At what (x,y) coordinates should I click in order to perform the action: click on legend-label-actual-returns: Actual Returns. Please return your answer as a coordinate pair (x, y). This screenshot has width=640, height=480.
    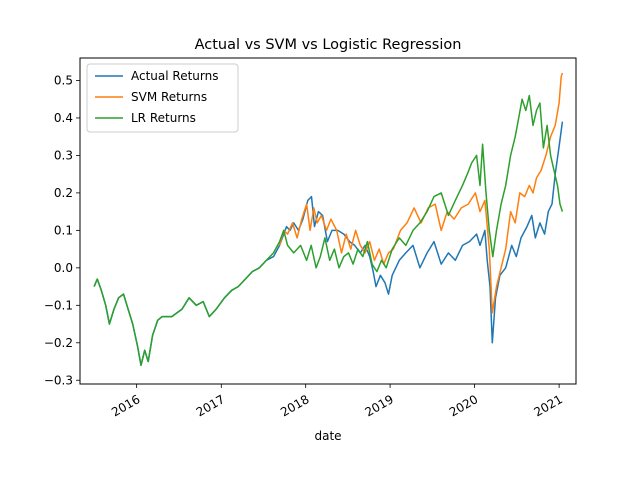
    Looking at the image, I should click on (174, 76).